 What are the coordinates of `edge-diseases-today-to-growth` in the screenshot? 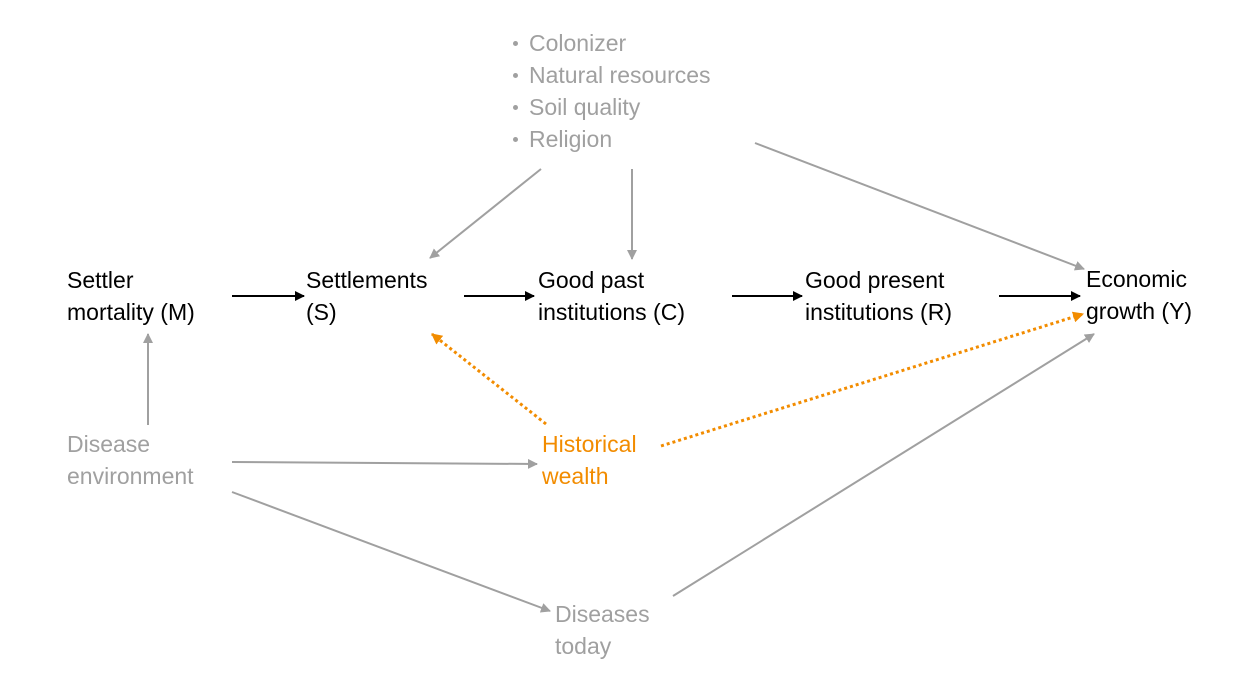 It's located at (883, 465).